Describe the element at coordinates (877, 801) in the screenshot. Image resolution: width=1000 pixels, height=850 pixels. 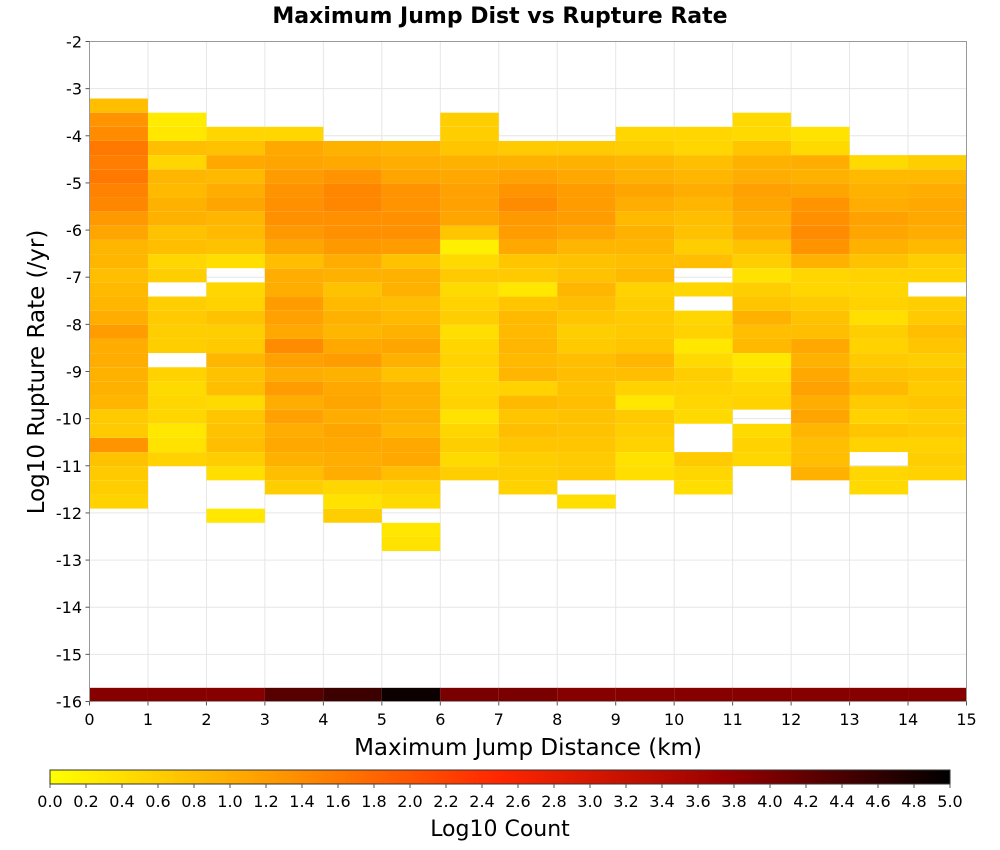
I see `colorbar-tick-label: 4.6` at that location.